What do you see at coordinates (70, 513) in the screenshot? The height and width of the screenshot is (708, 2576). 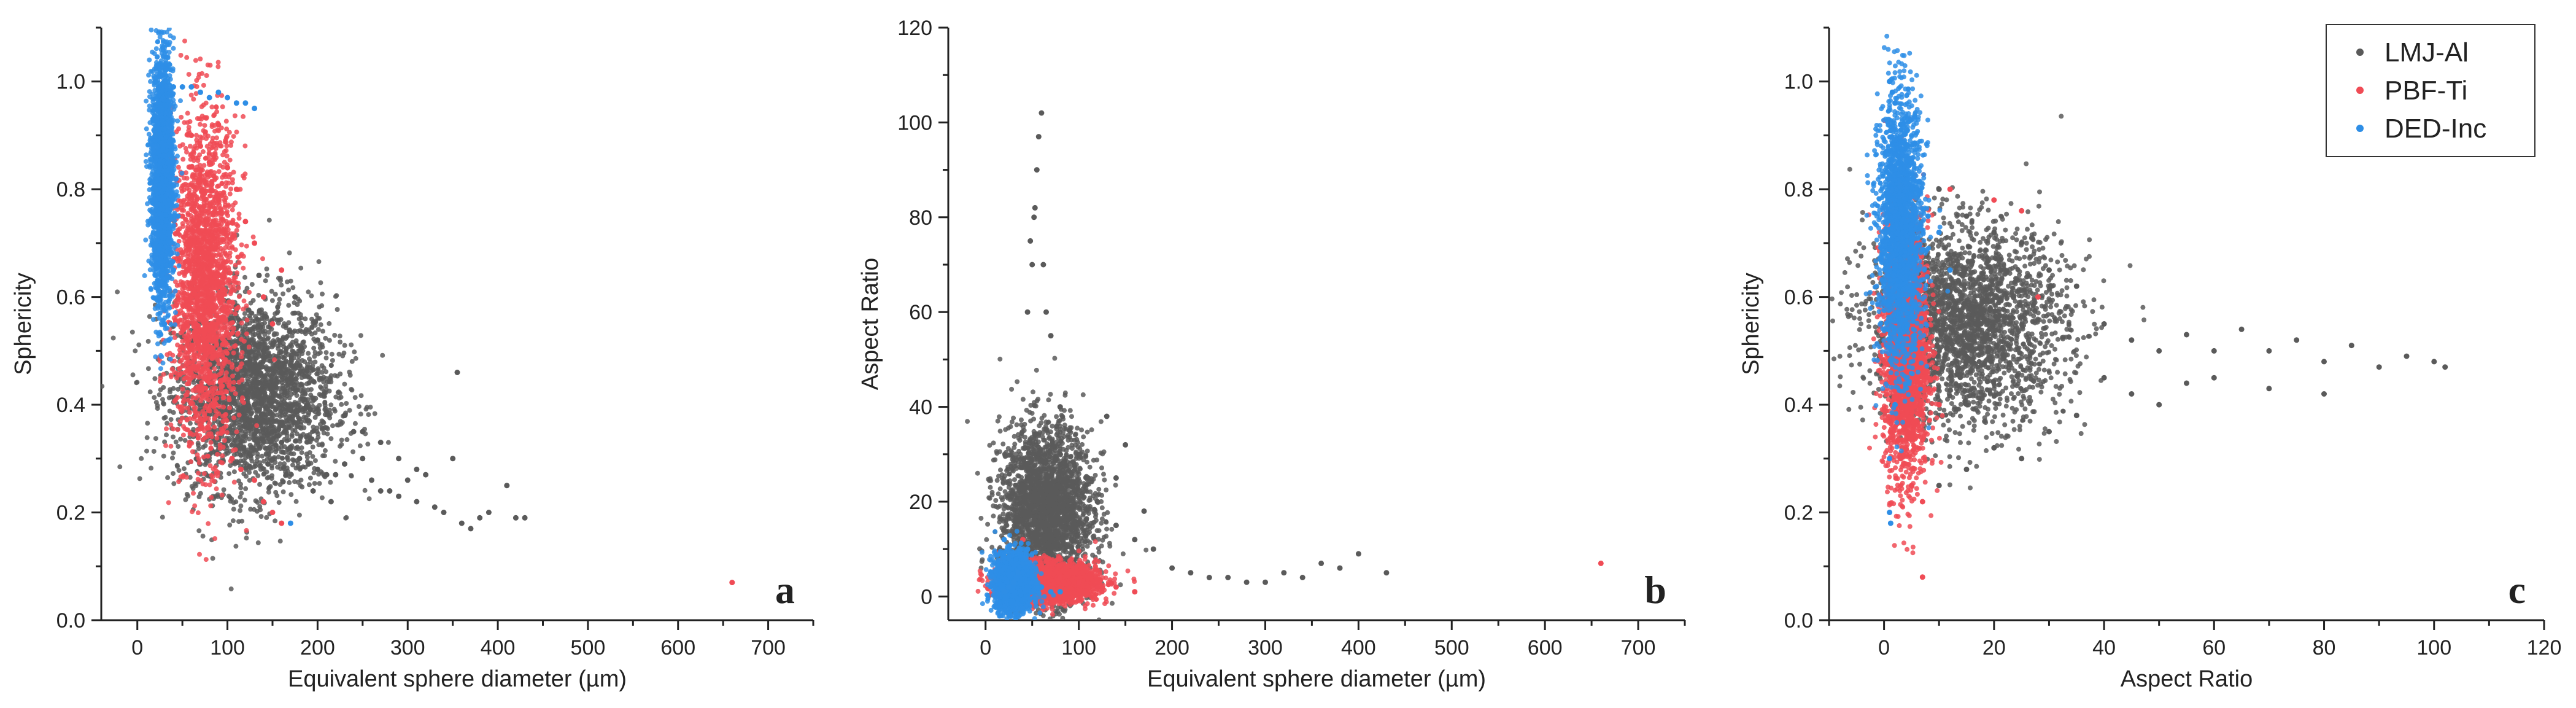 I see `y-tick-label: 0.2` at bounding box center [70, 513].